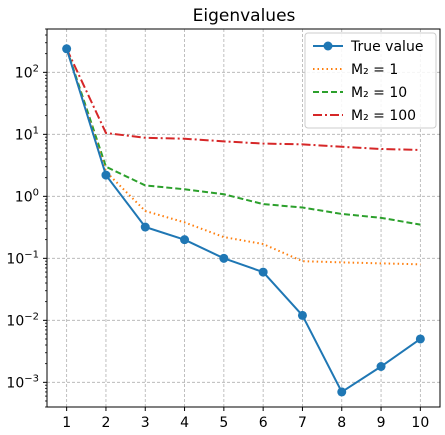  I want to click on legend-label: M₂ = 100, so click(383, 116).